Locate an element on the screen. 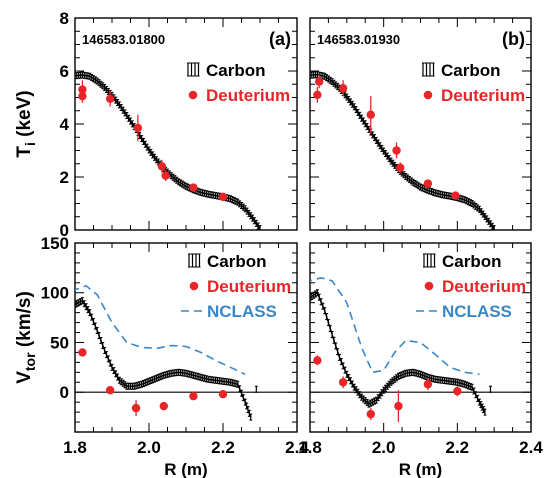 The width and height of the screenshot is (559, 478). panel-label: (a) is located at coordinates (280, 39).